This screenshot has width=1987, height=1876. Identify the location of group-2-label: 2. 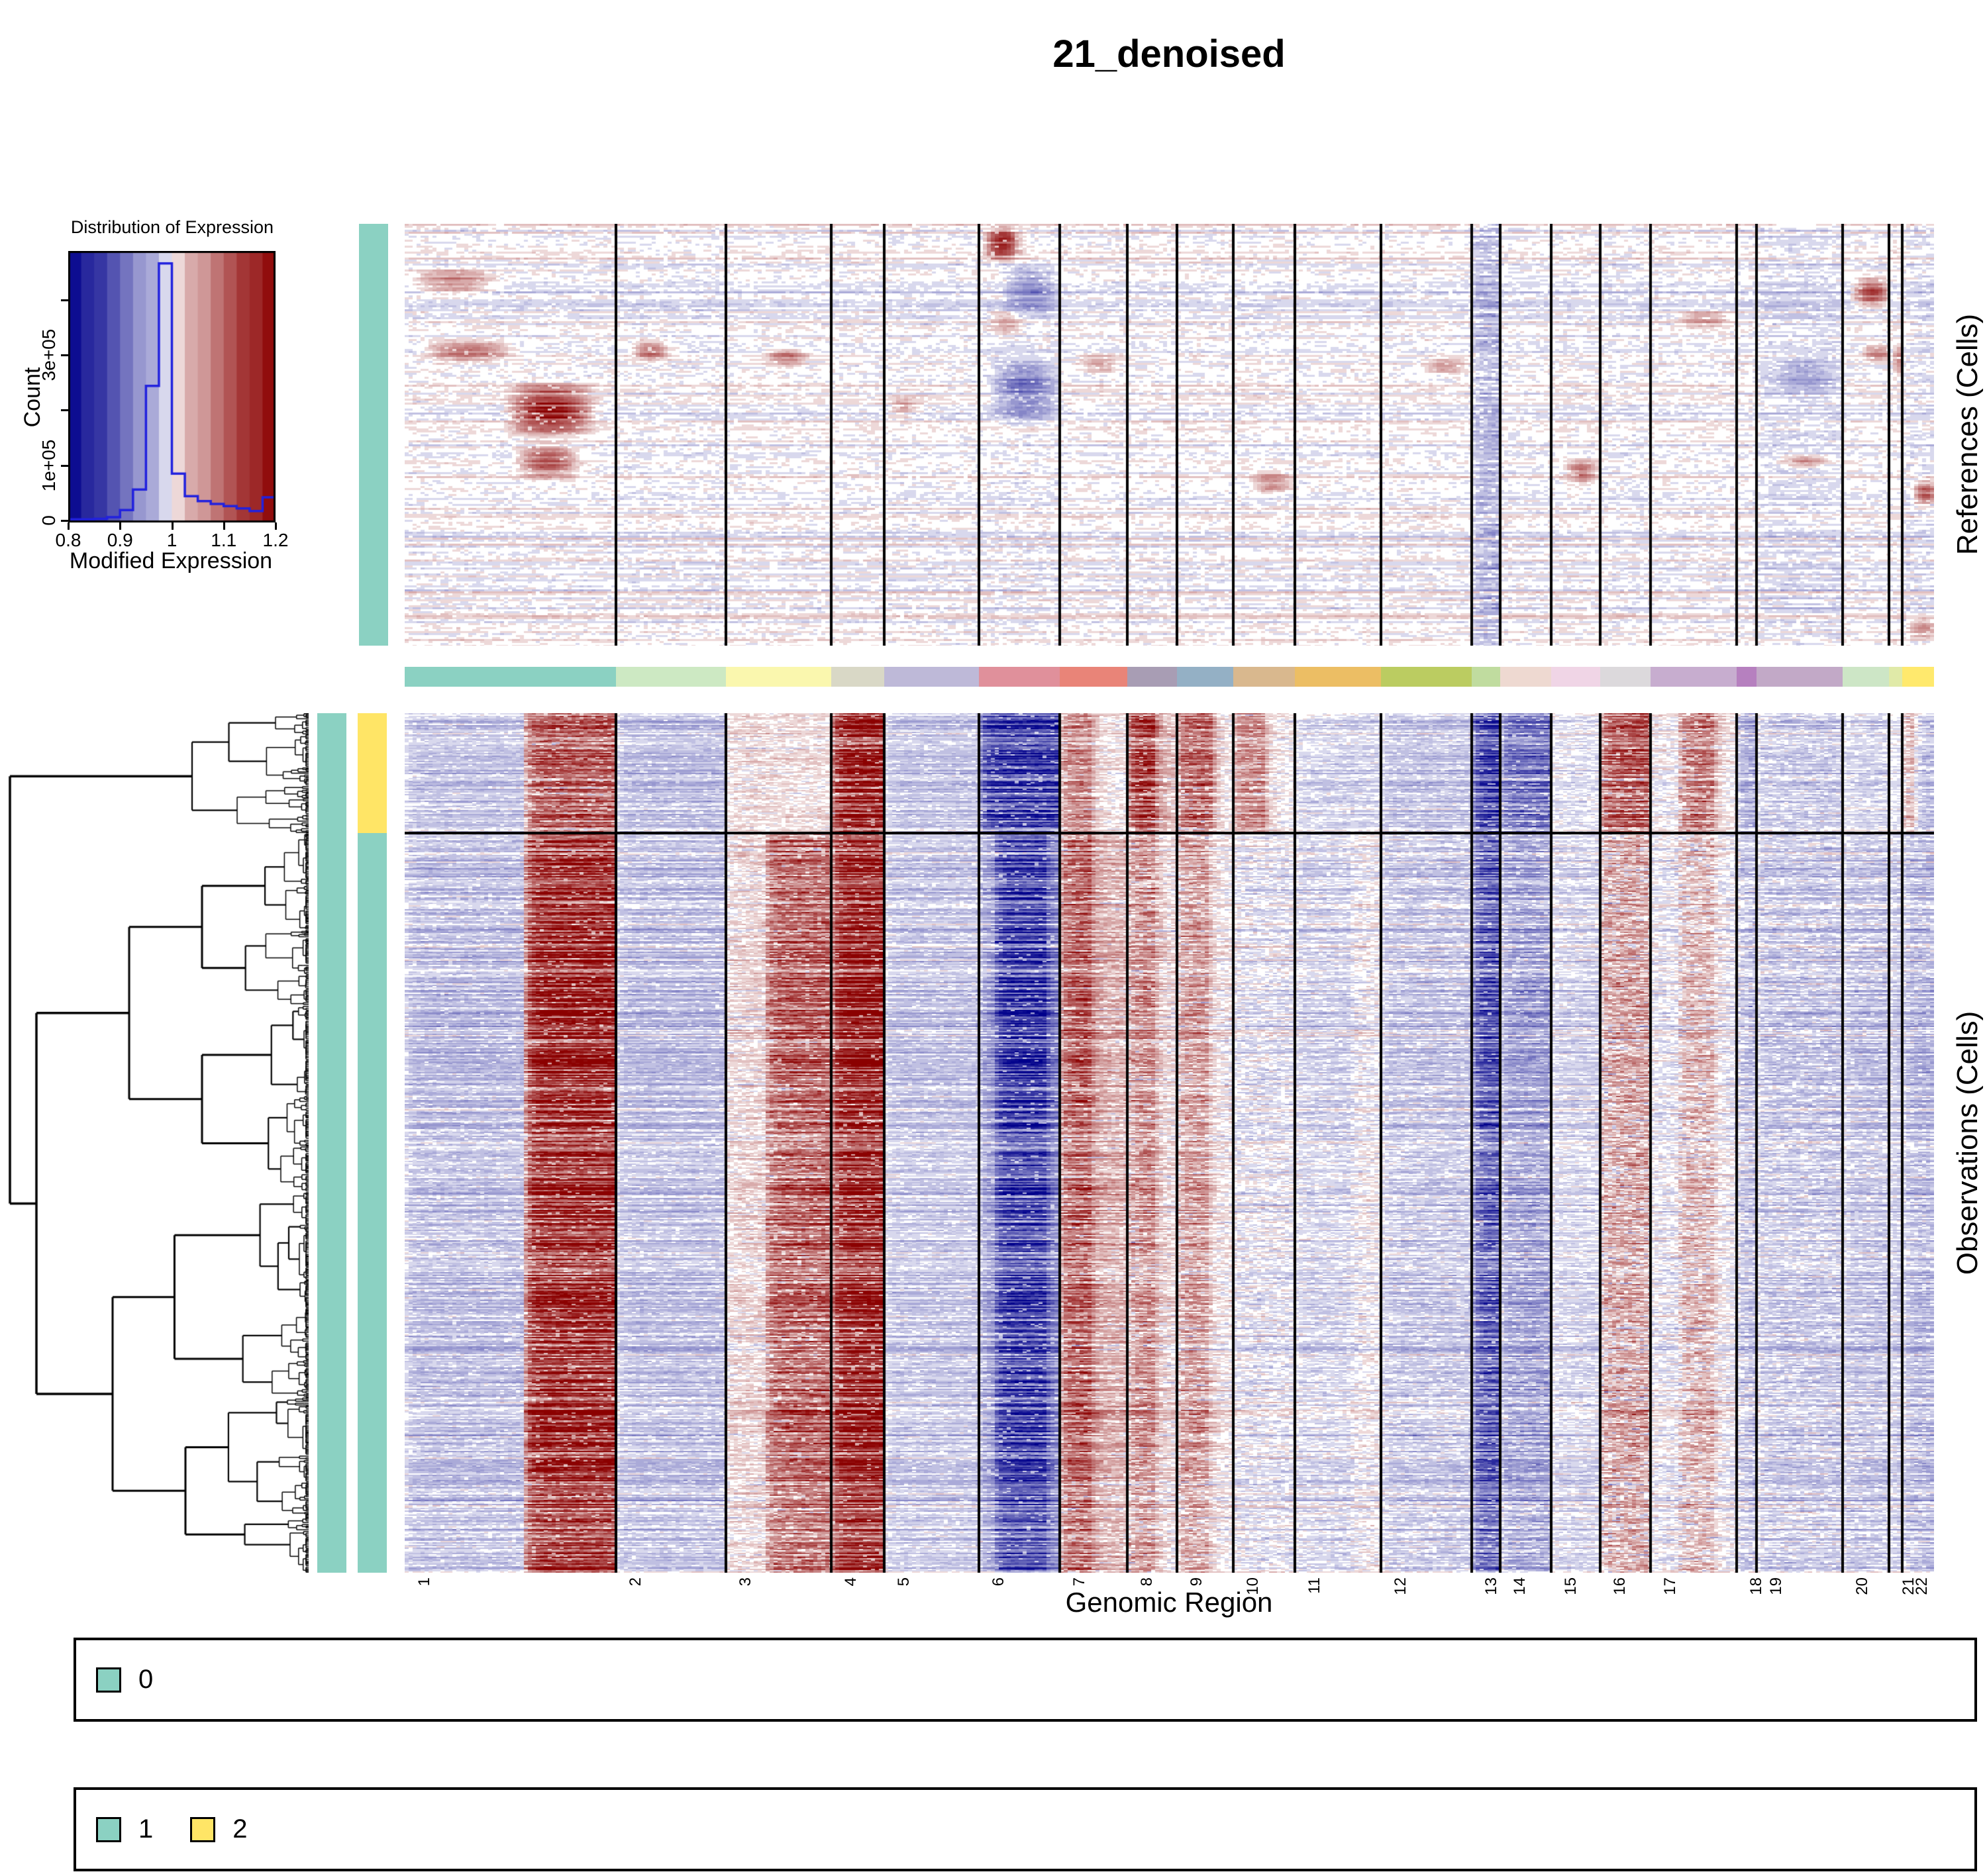
(240, 1829).